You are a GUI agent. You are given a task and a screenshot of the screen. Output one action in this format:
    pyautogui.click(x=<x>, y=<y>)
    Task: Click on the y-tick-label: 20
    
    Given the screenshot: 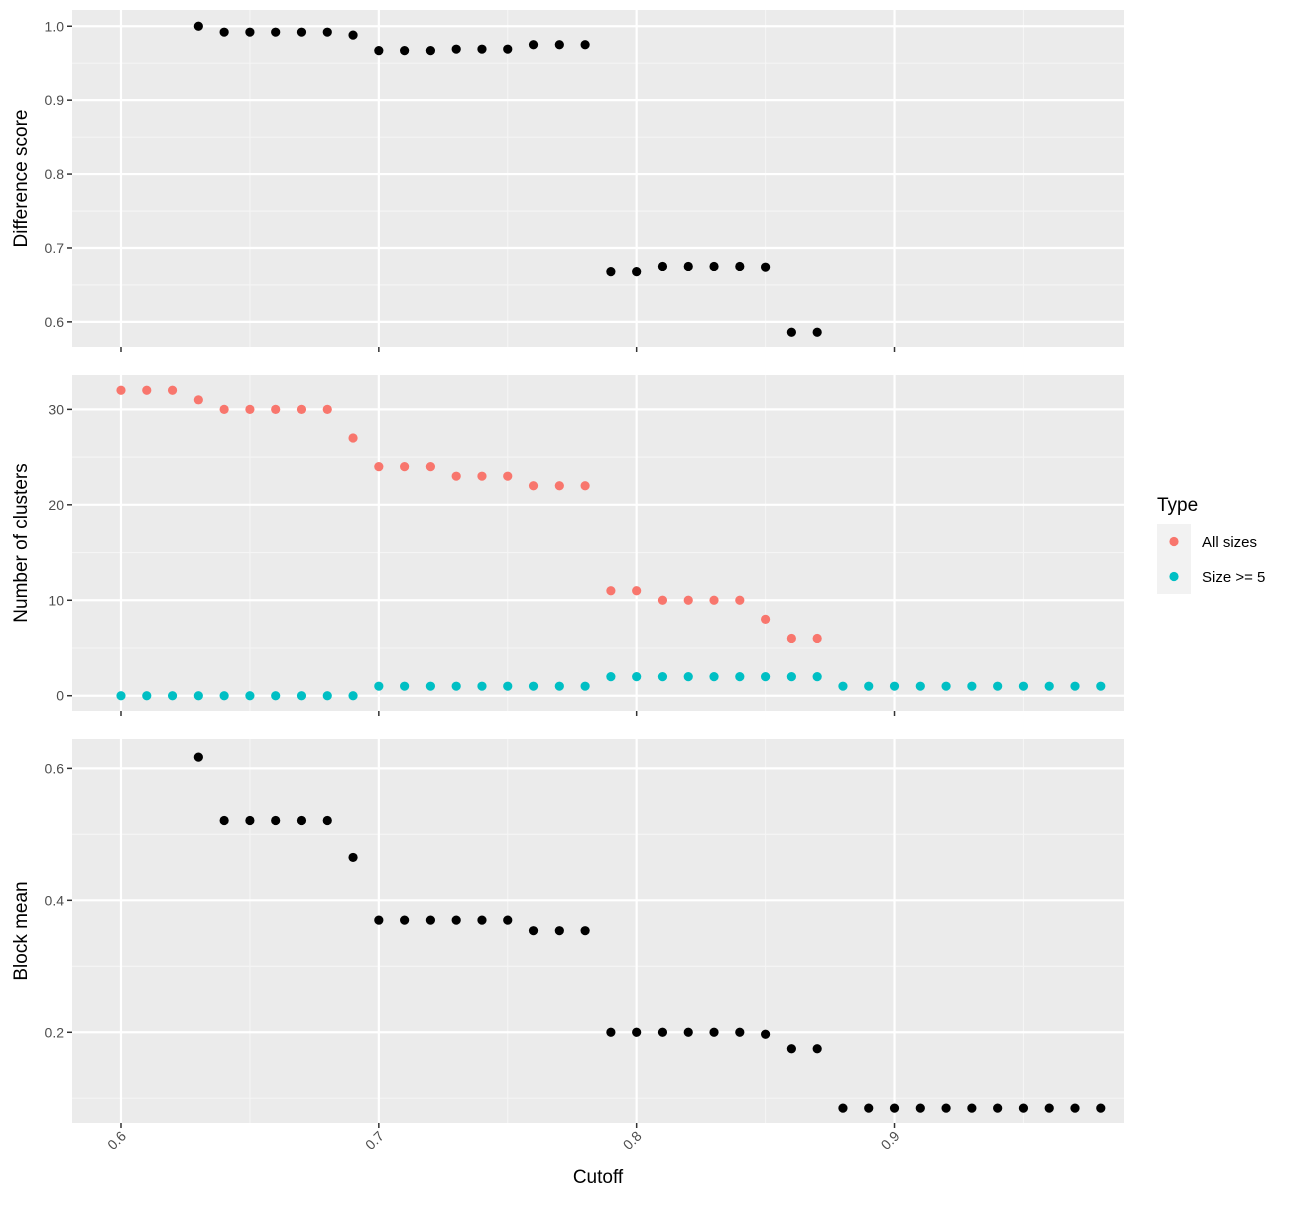 What is the action you would take?
    pyautogui.click(x=56, y=505)
    